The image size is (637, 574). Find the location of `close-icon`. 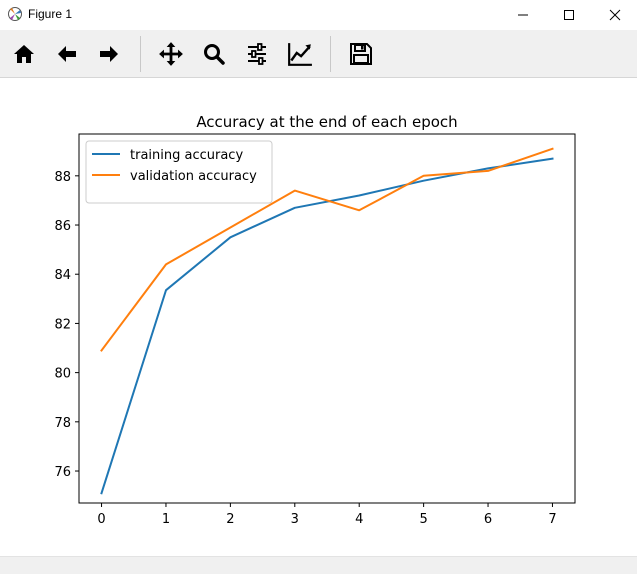

close-icon is located at coordinates (615, 15).